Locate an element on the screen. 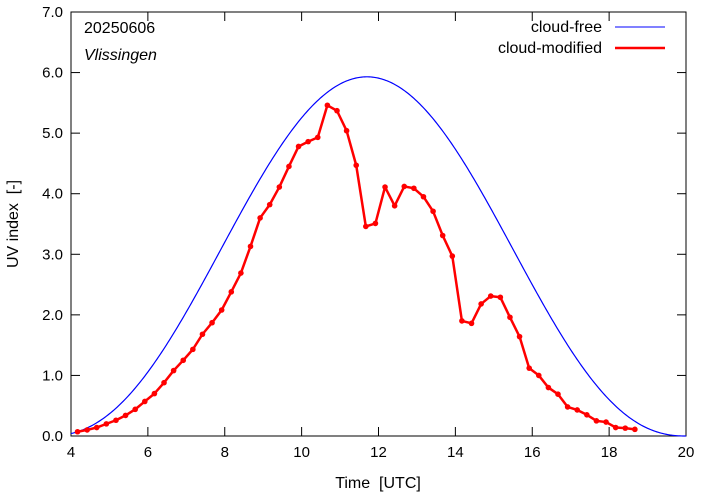 This screenshot has height=497, width=702. y-tick-label: 1.0 is located at coordinates (52, 375).